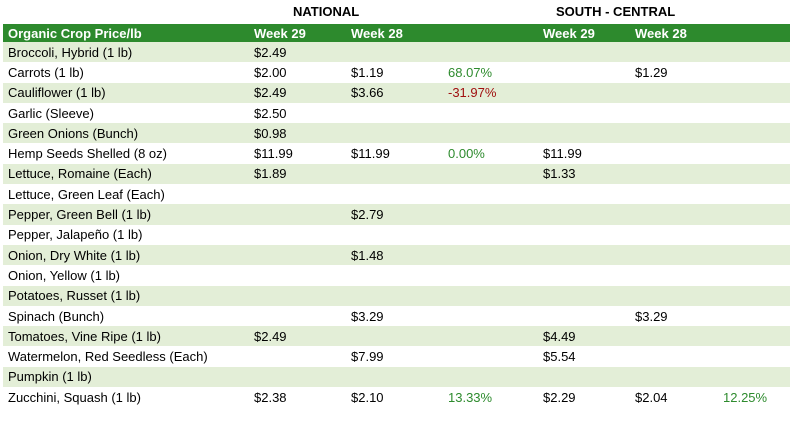 This screenshot has width=799, height=421. Describe the element at coordinates (87, 154) in the screenshot. I see `crop-name-cell: Hemp Seeds Shelled (8 oz)` at that location.